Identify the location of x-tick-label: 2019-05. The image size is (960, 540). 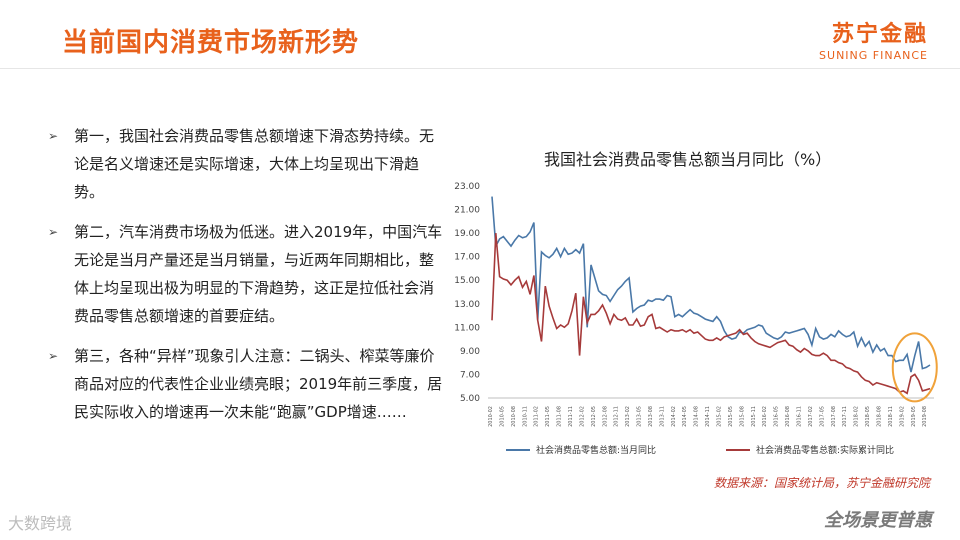
(914, 416).